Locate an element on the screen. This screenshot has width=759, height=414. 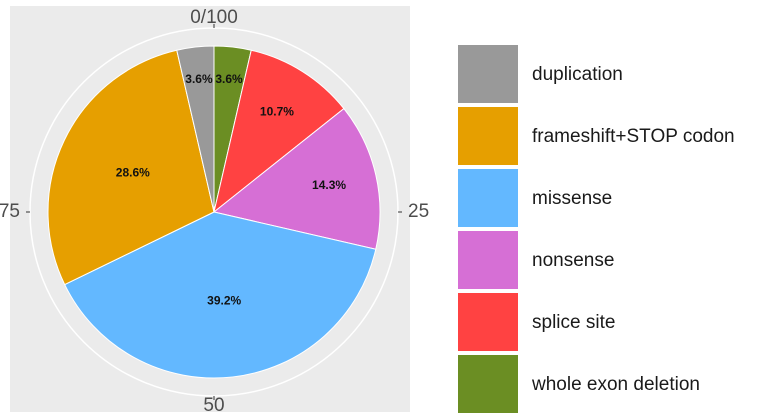
data-label: 10.7% is located at coordinates (277, 111).